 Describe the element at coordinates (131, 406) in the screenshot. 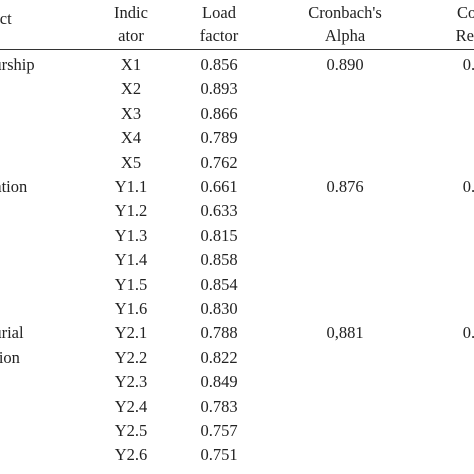

I see `indicator-cell: Y2.4` at that location.